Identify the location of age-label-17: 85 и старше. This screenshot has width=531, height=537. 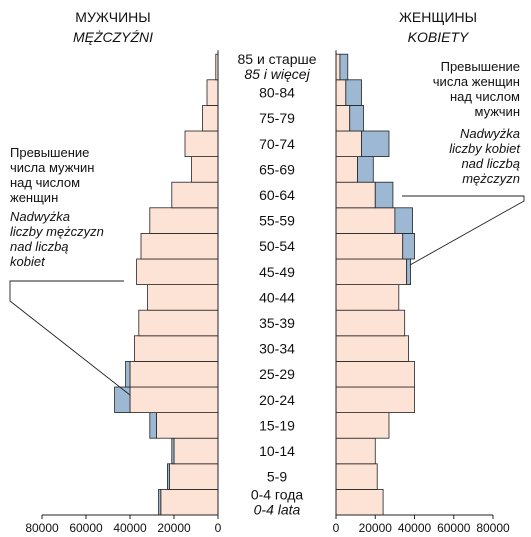
(276, 59).